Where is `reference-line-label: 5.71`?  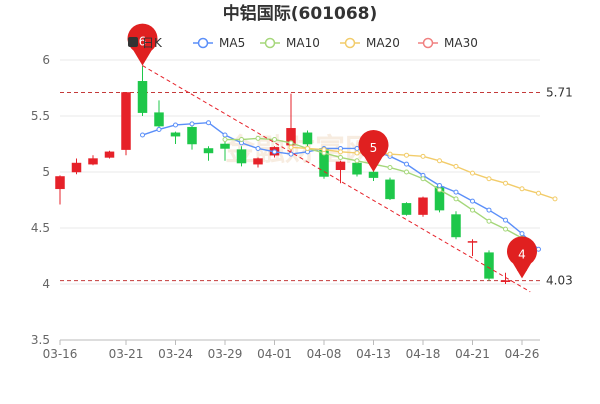
reference-line-label: 5.71 is located at coordinates (559, 92).